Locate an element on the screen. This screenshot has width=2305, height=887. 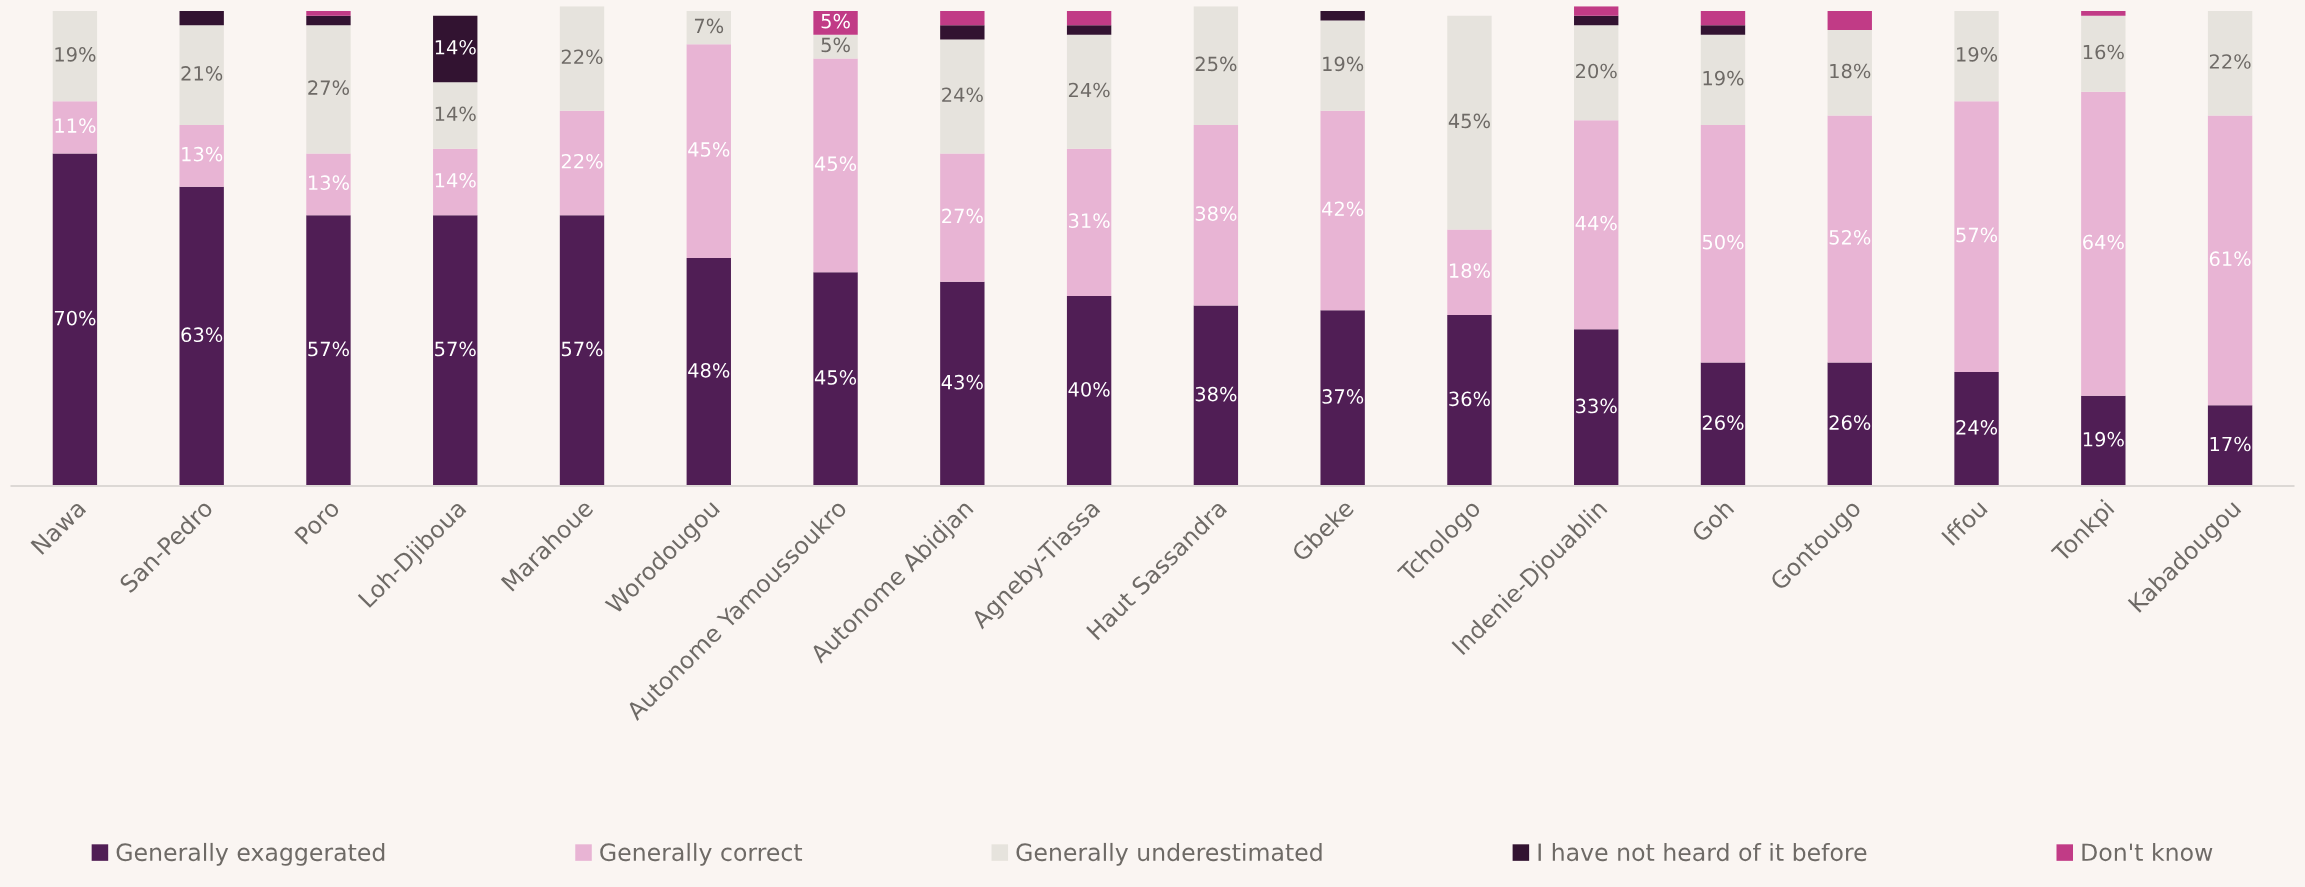
data-label: 16% is located at coordinates (2103, 52).